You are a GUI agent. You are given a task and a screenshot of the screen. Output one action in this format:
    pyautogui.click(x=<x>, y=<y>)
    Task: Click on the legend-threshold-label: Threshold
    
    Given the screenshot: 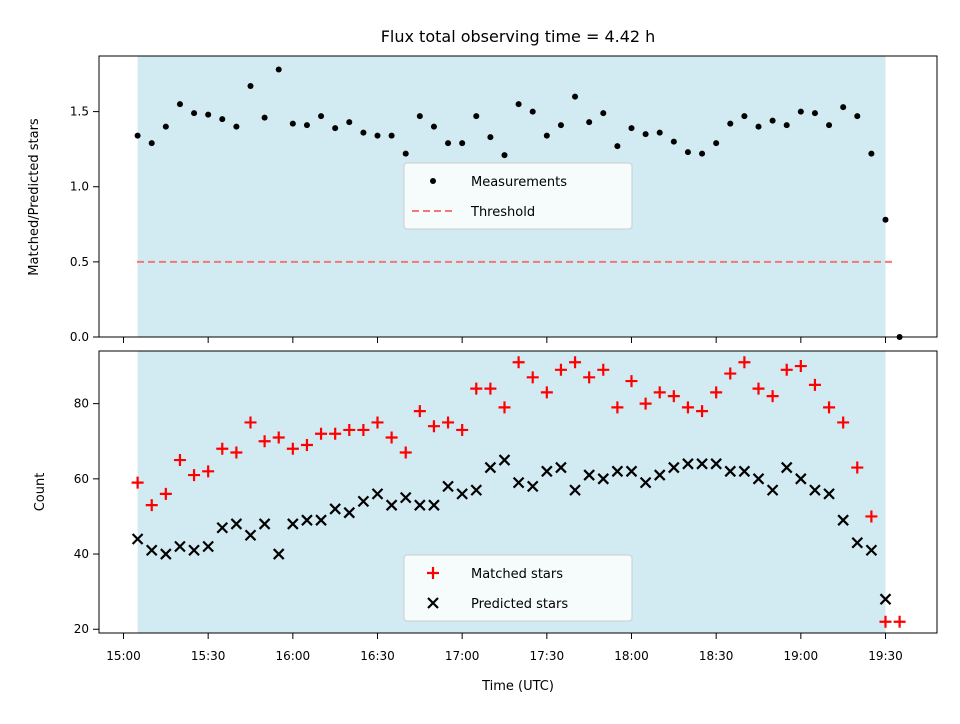 What is the action you would take?
    pyautogui.click(x=502, y=212)
    